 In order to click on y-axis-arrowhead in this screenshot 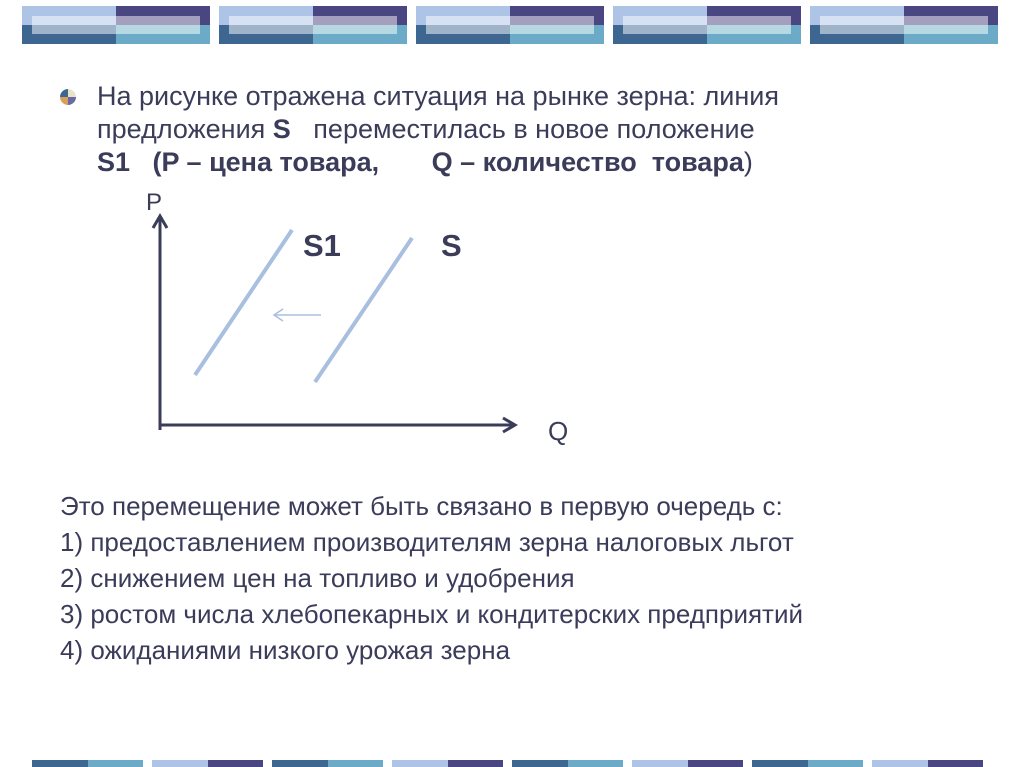, I will do `click(160, 221)`.